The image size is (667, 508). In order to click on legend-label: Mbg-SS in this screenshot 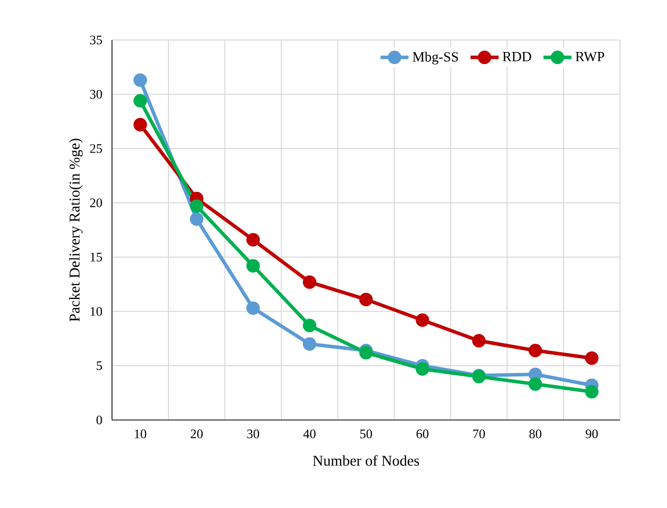, I will do `click(435, 58)`.